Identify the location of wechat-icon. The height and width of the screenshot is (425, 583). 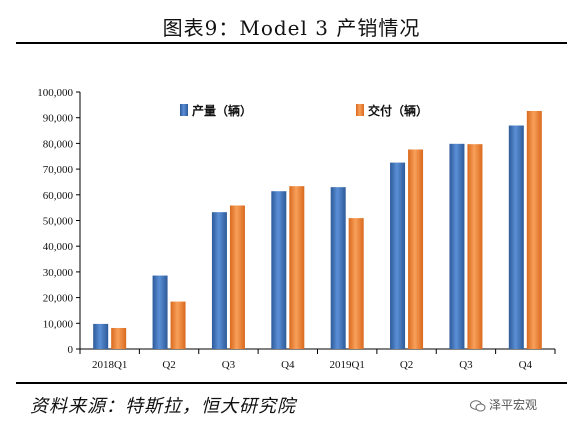
(478, 405).